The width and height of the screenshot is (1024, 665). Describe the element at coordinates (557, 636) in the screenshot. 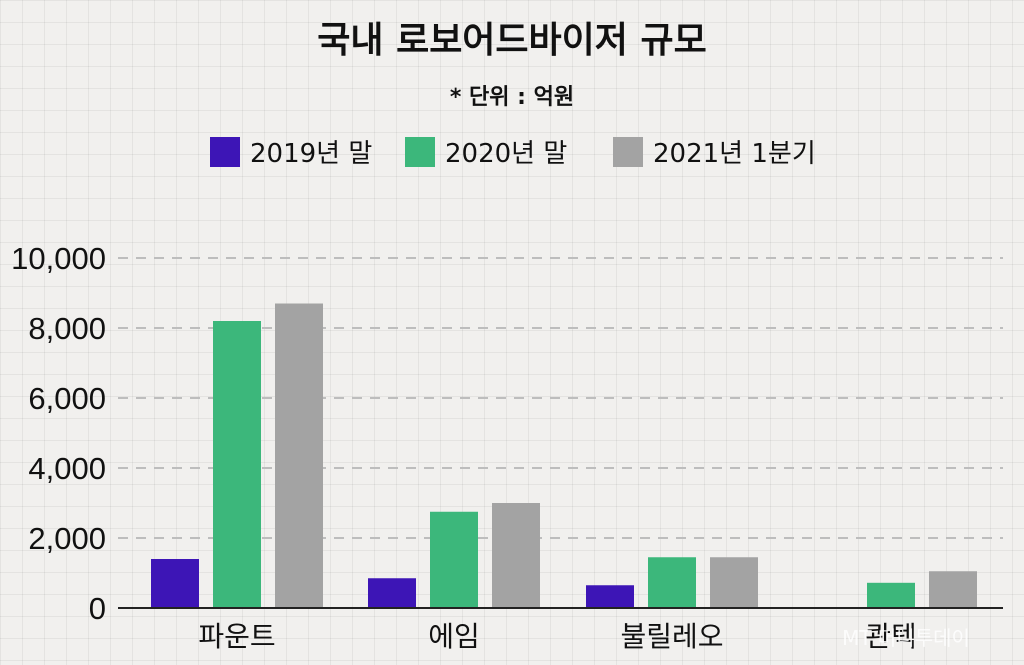

I see `x-axis-categories: 파운트 에임 불릴레오 콴텍` at that location.